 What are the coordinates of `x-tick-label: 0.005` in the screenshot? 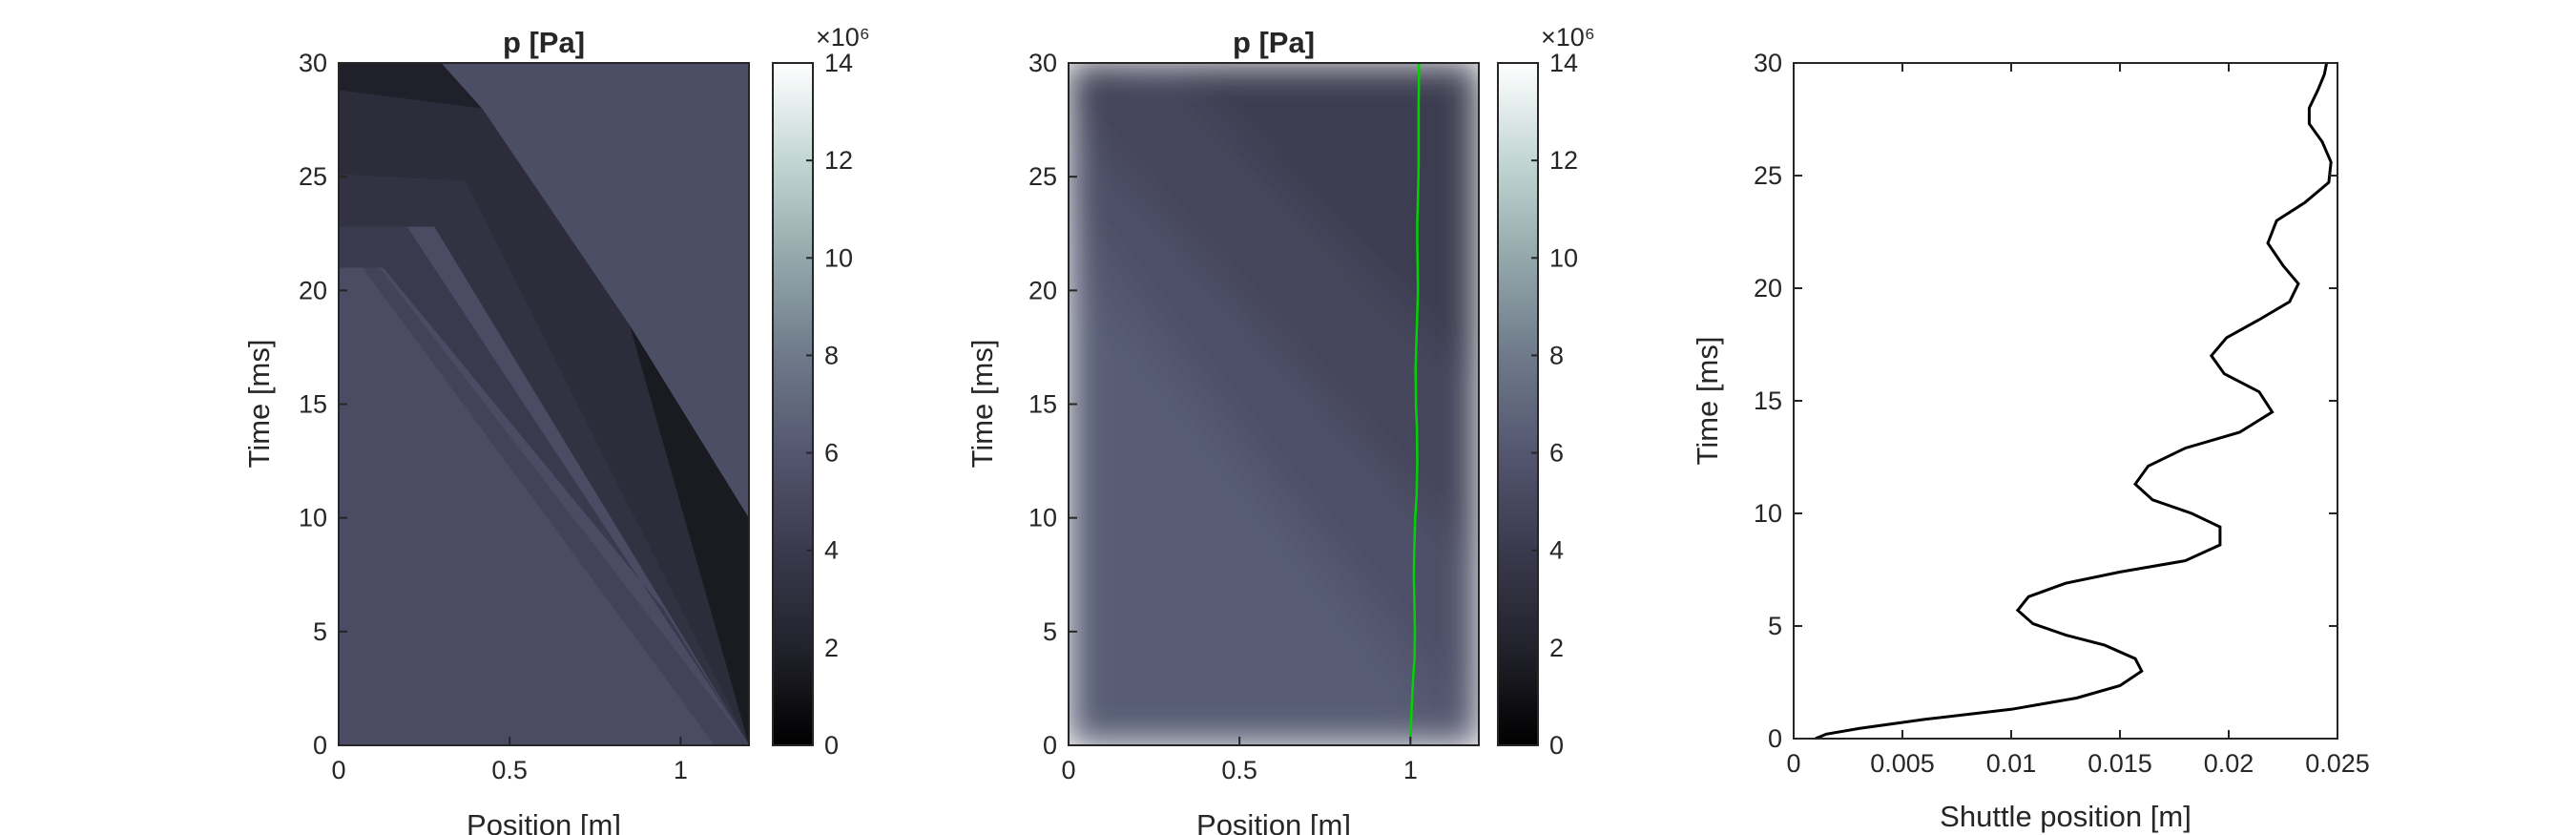 It's located at (1902, 763).